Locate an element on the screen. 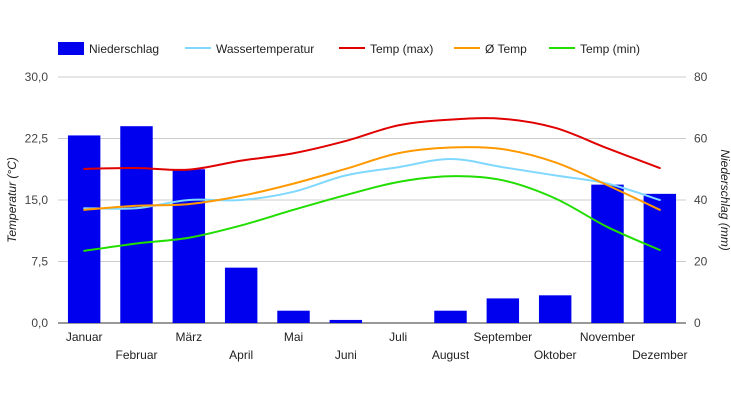 This screenshot has width=731, height=400. x-tick-label: Februar is located at coordinates (136, 355).